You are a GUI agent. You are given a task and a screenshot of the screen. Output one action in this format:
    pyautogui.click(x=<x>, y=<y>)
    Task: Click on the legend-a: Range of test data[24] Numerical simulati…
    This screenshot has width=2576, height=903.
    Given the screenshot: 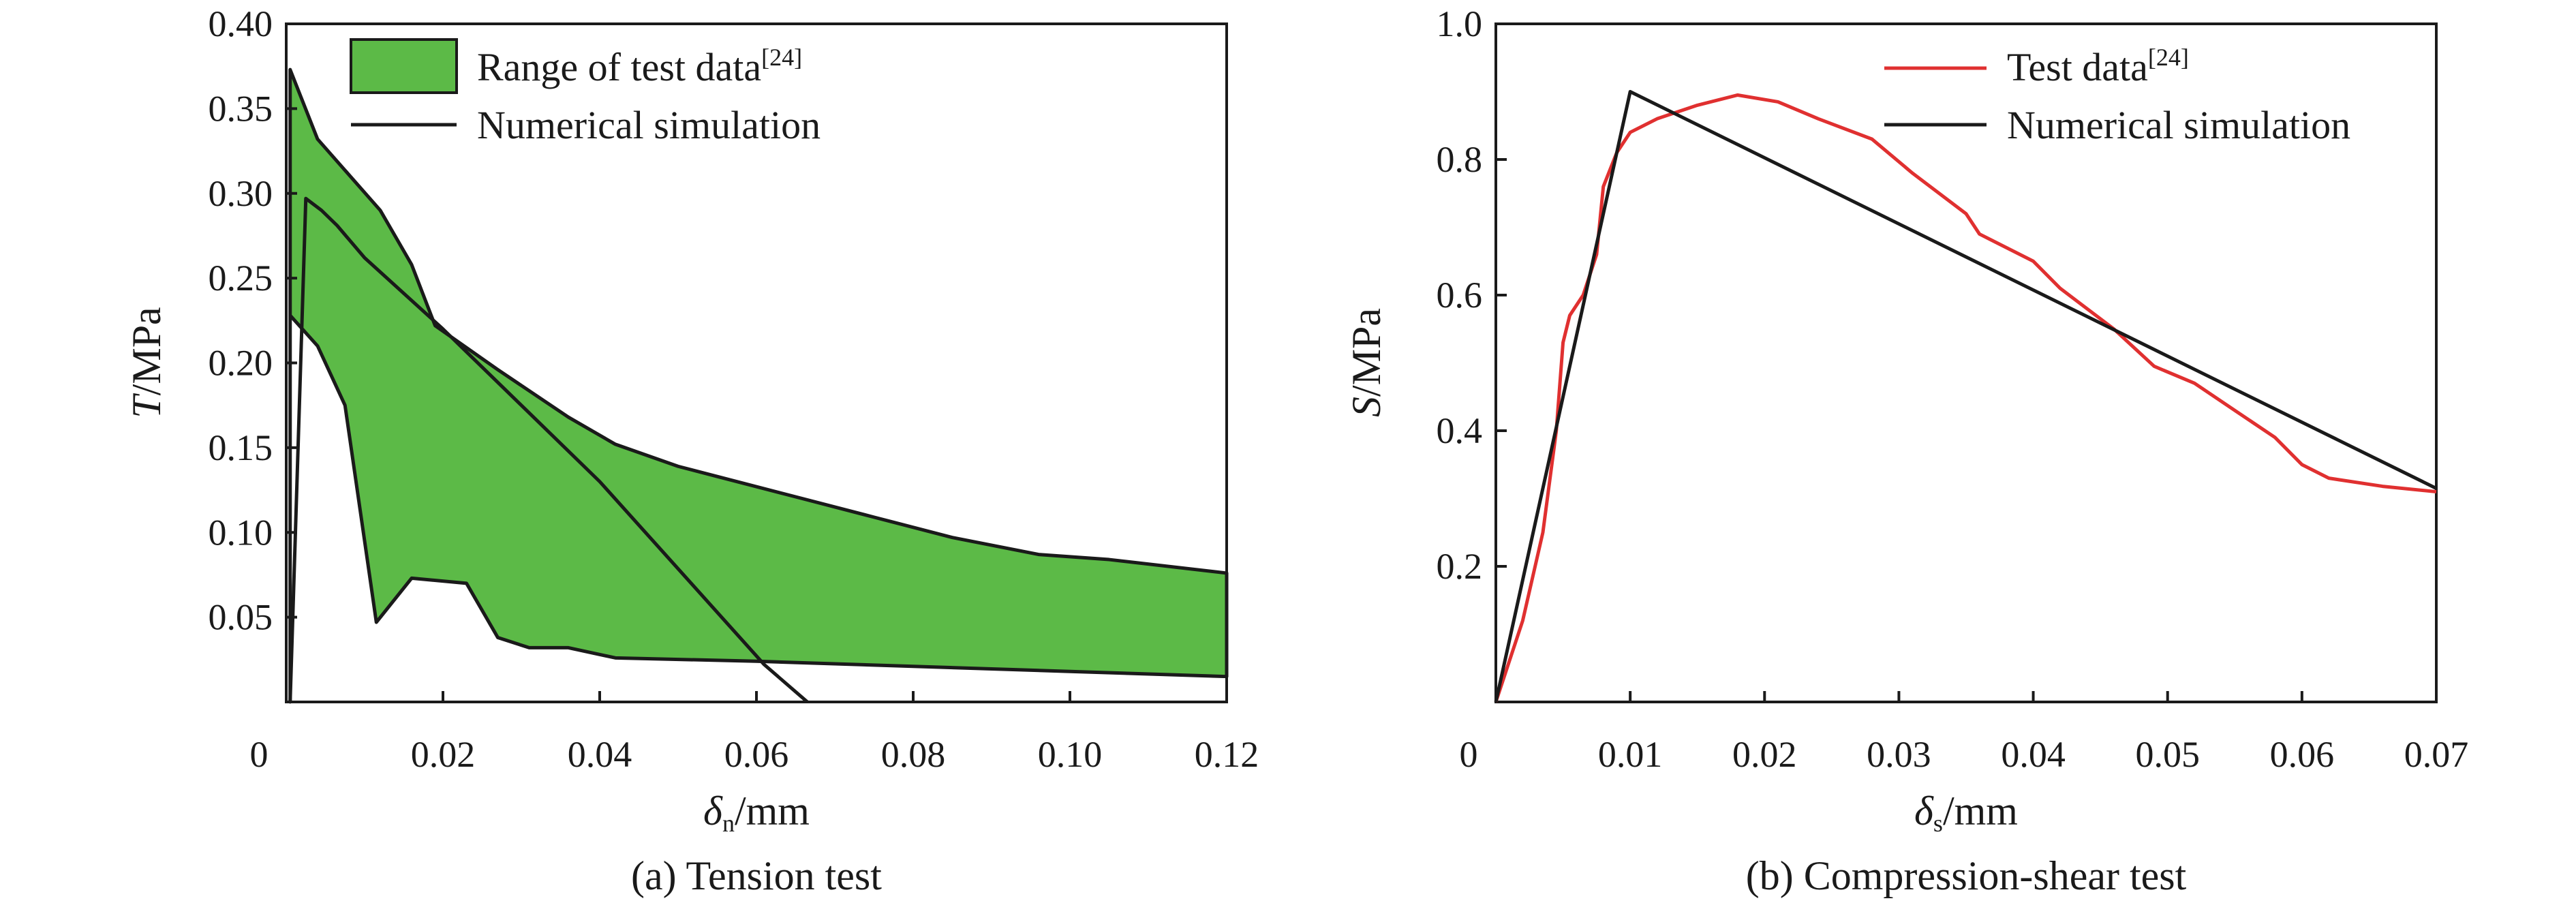 What is the action you would take?
    pyautogui.click(x=585, y=92)
    